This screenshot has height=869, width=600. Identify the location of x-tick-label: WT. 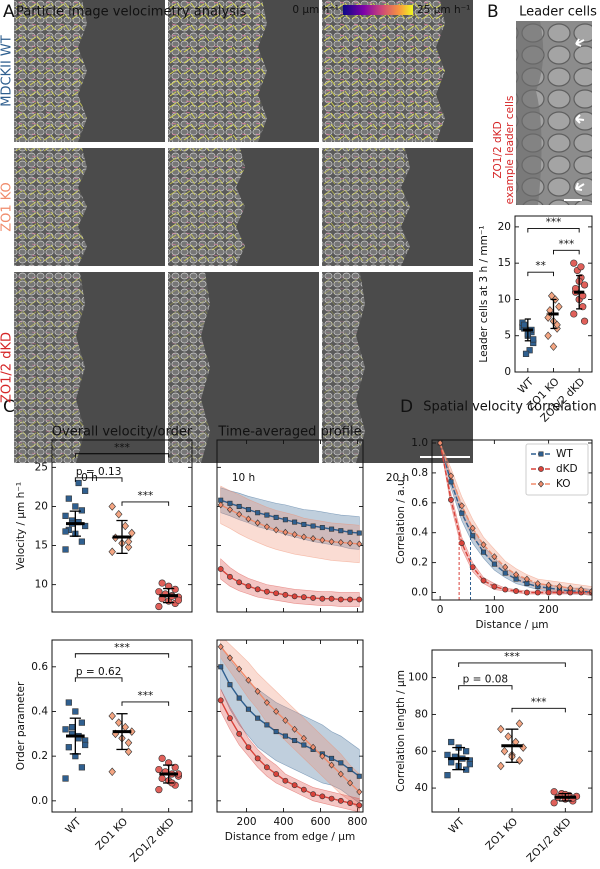
(457, 825).